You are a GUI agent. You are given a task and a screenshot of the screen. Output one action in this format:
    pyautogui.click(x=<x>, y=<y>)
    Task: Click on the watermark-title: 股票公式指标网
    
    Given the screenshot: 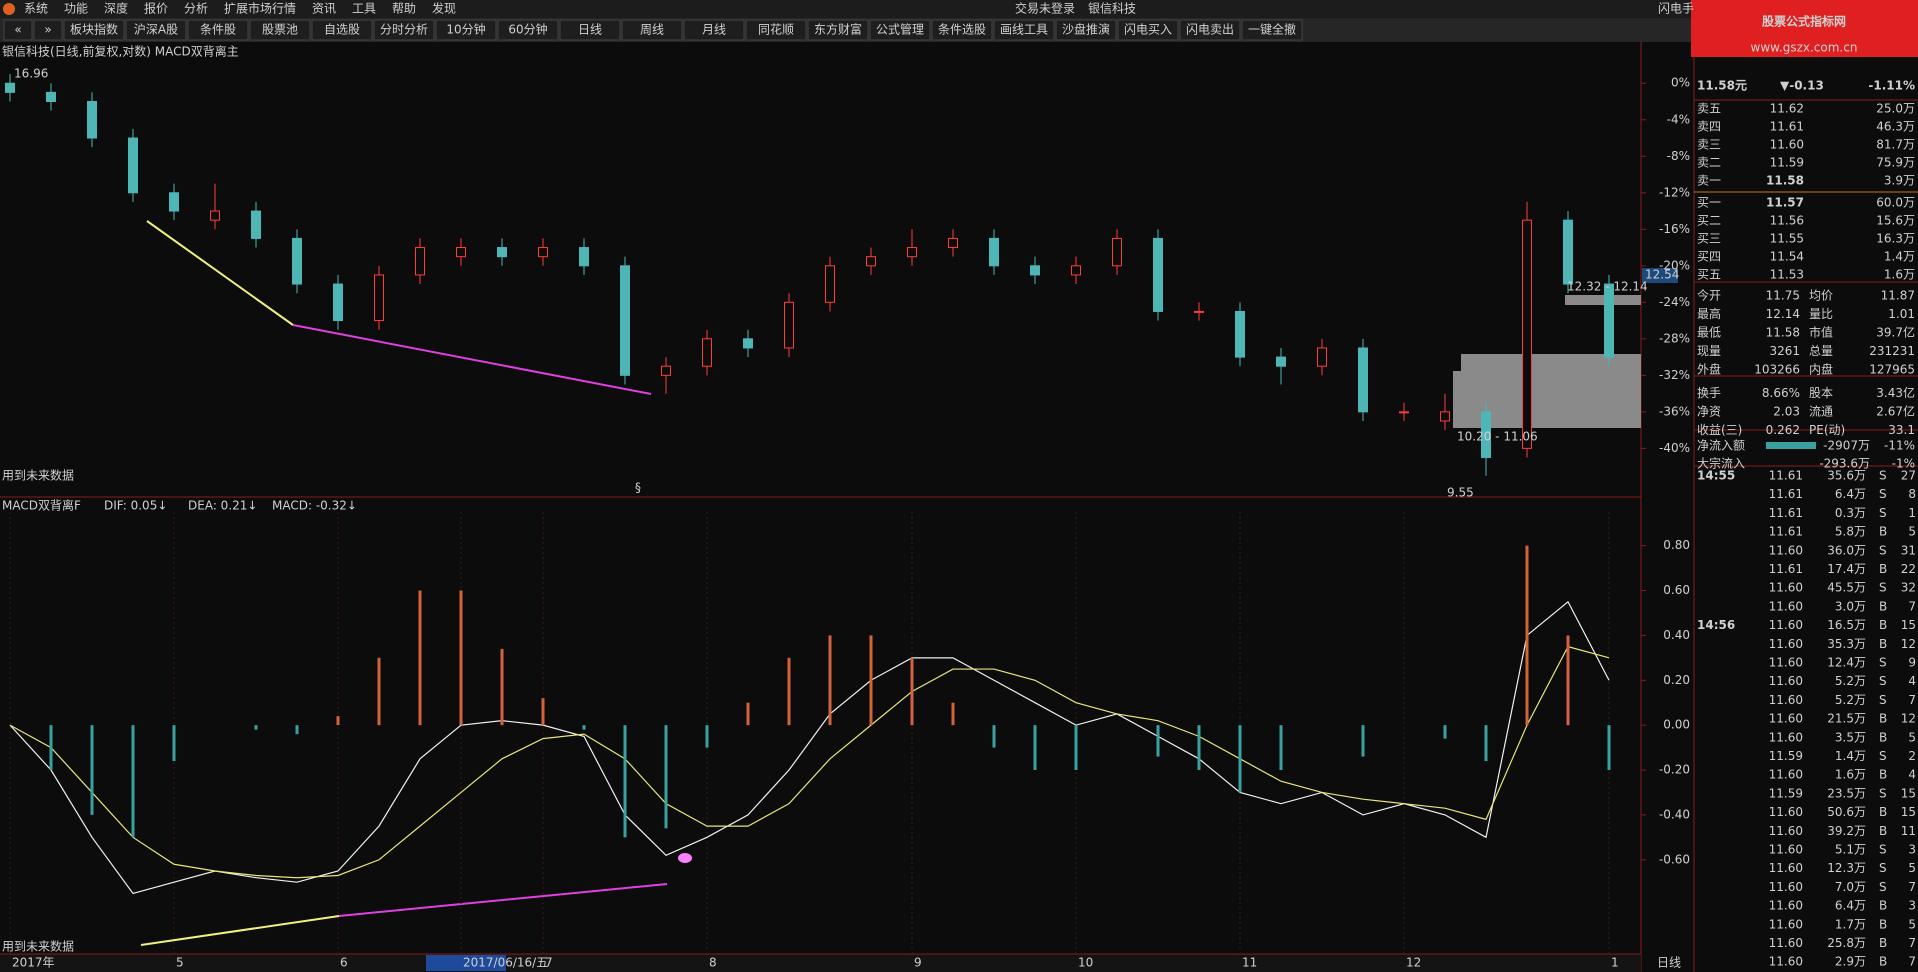 What is the action you would take?
    pyautogui.click(x=1804, y=21)
    